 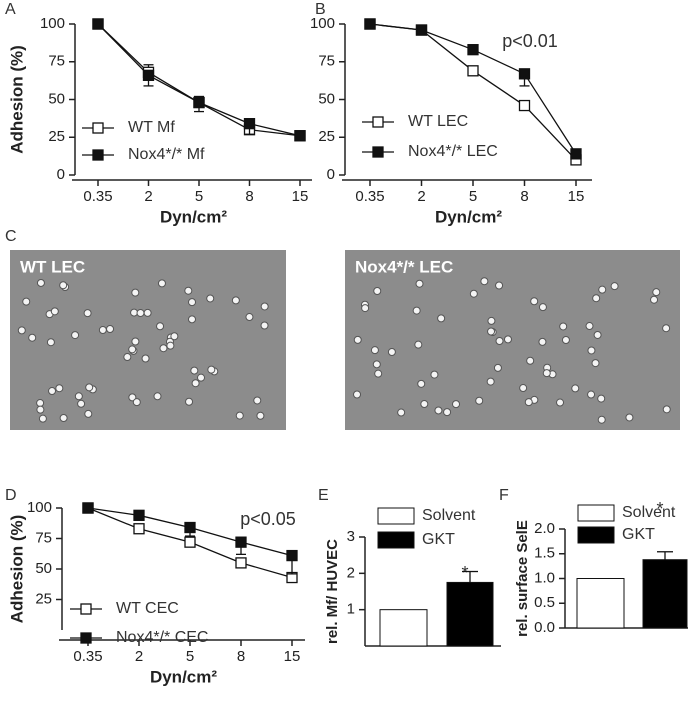 What do you see at coordinates (544, 528) in the screenshot?
I see `y-tick-label: 2.0` at bounding box center [544, 528].